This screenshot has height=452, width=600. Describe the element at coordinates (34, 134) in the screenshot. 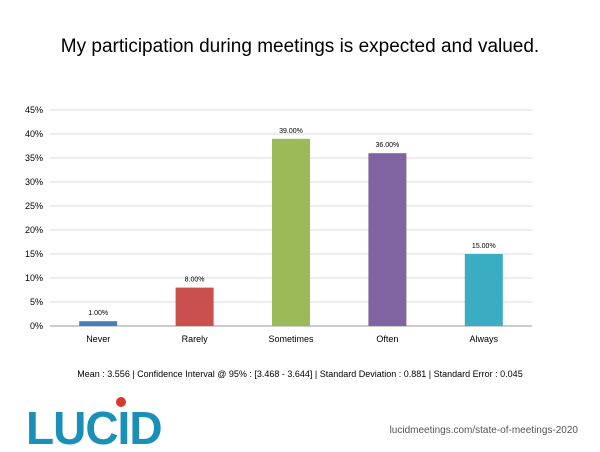

I see `y-tick-label: 40%` at that location.